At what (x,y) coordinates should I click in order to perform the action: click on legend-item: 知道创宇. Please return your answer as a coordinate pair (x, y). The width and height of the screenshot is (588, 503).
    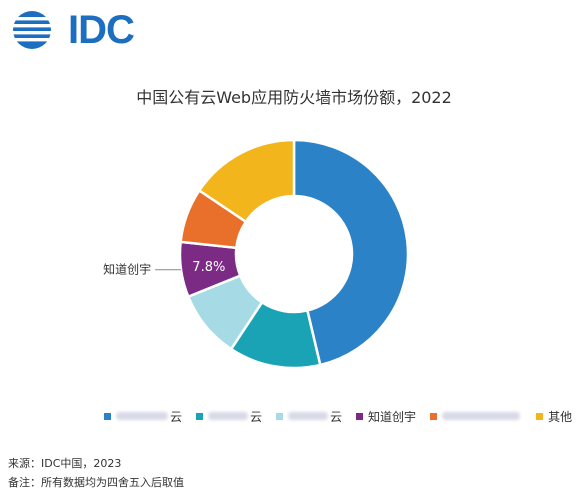
    Looking at the image, I should click on (386, 416).